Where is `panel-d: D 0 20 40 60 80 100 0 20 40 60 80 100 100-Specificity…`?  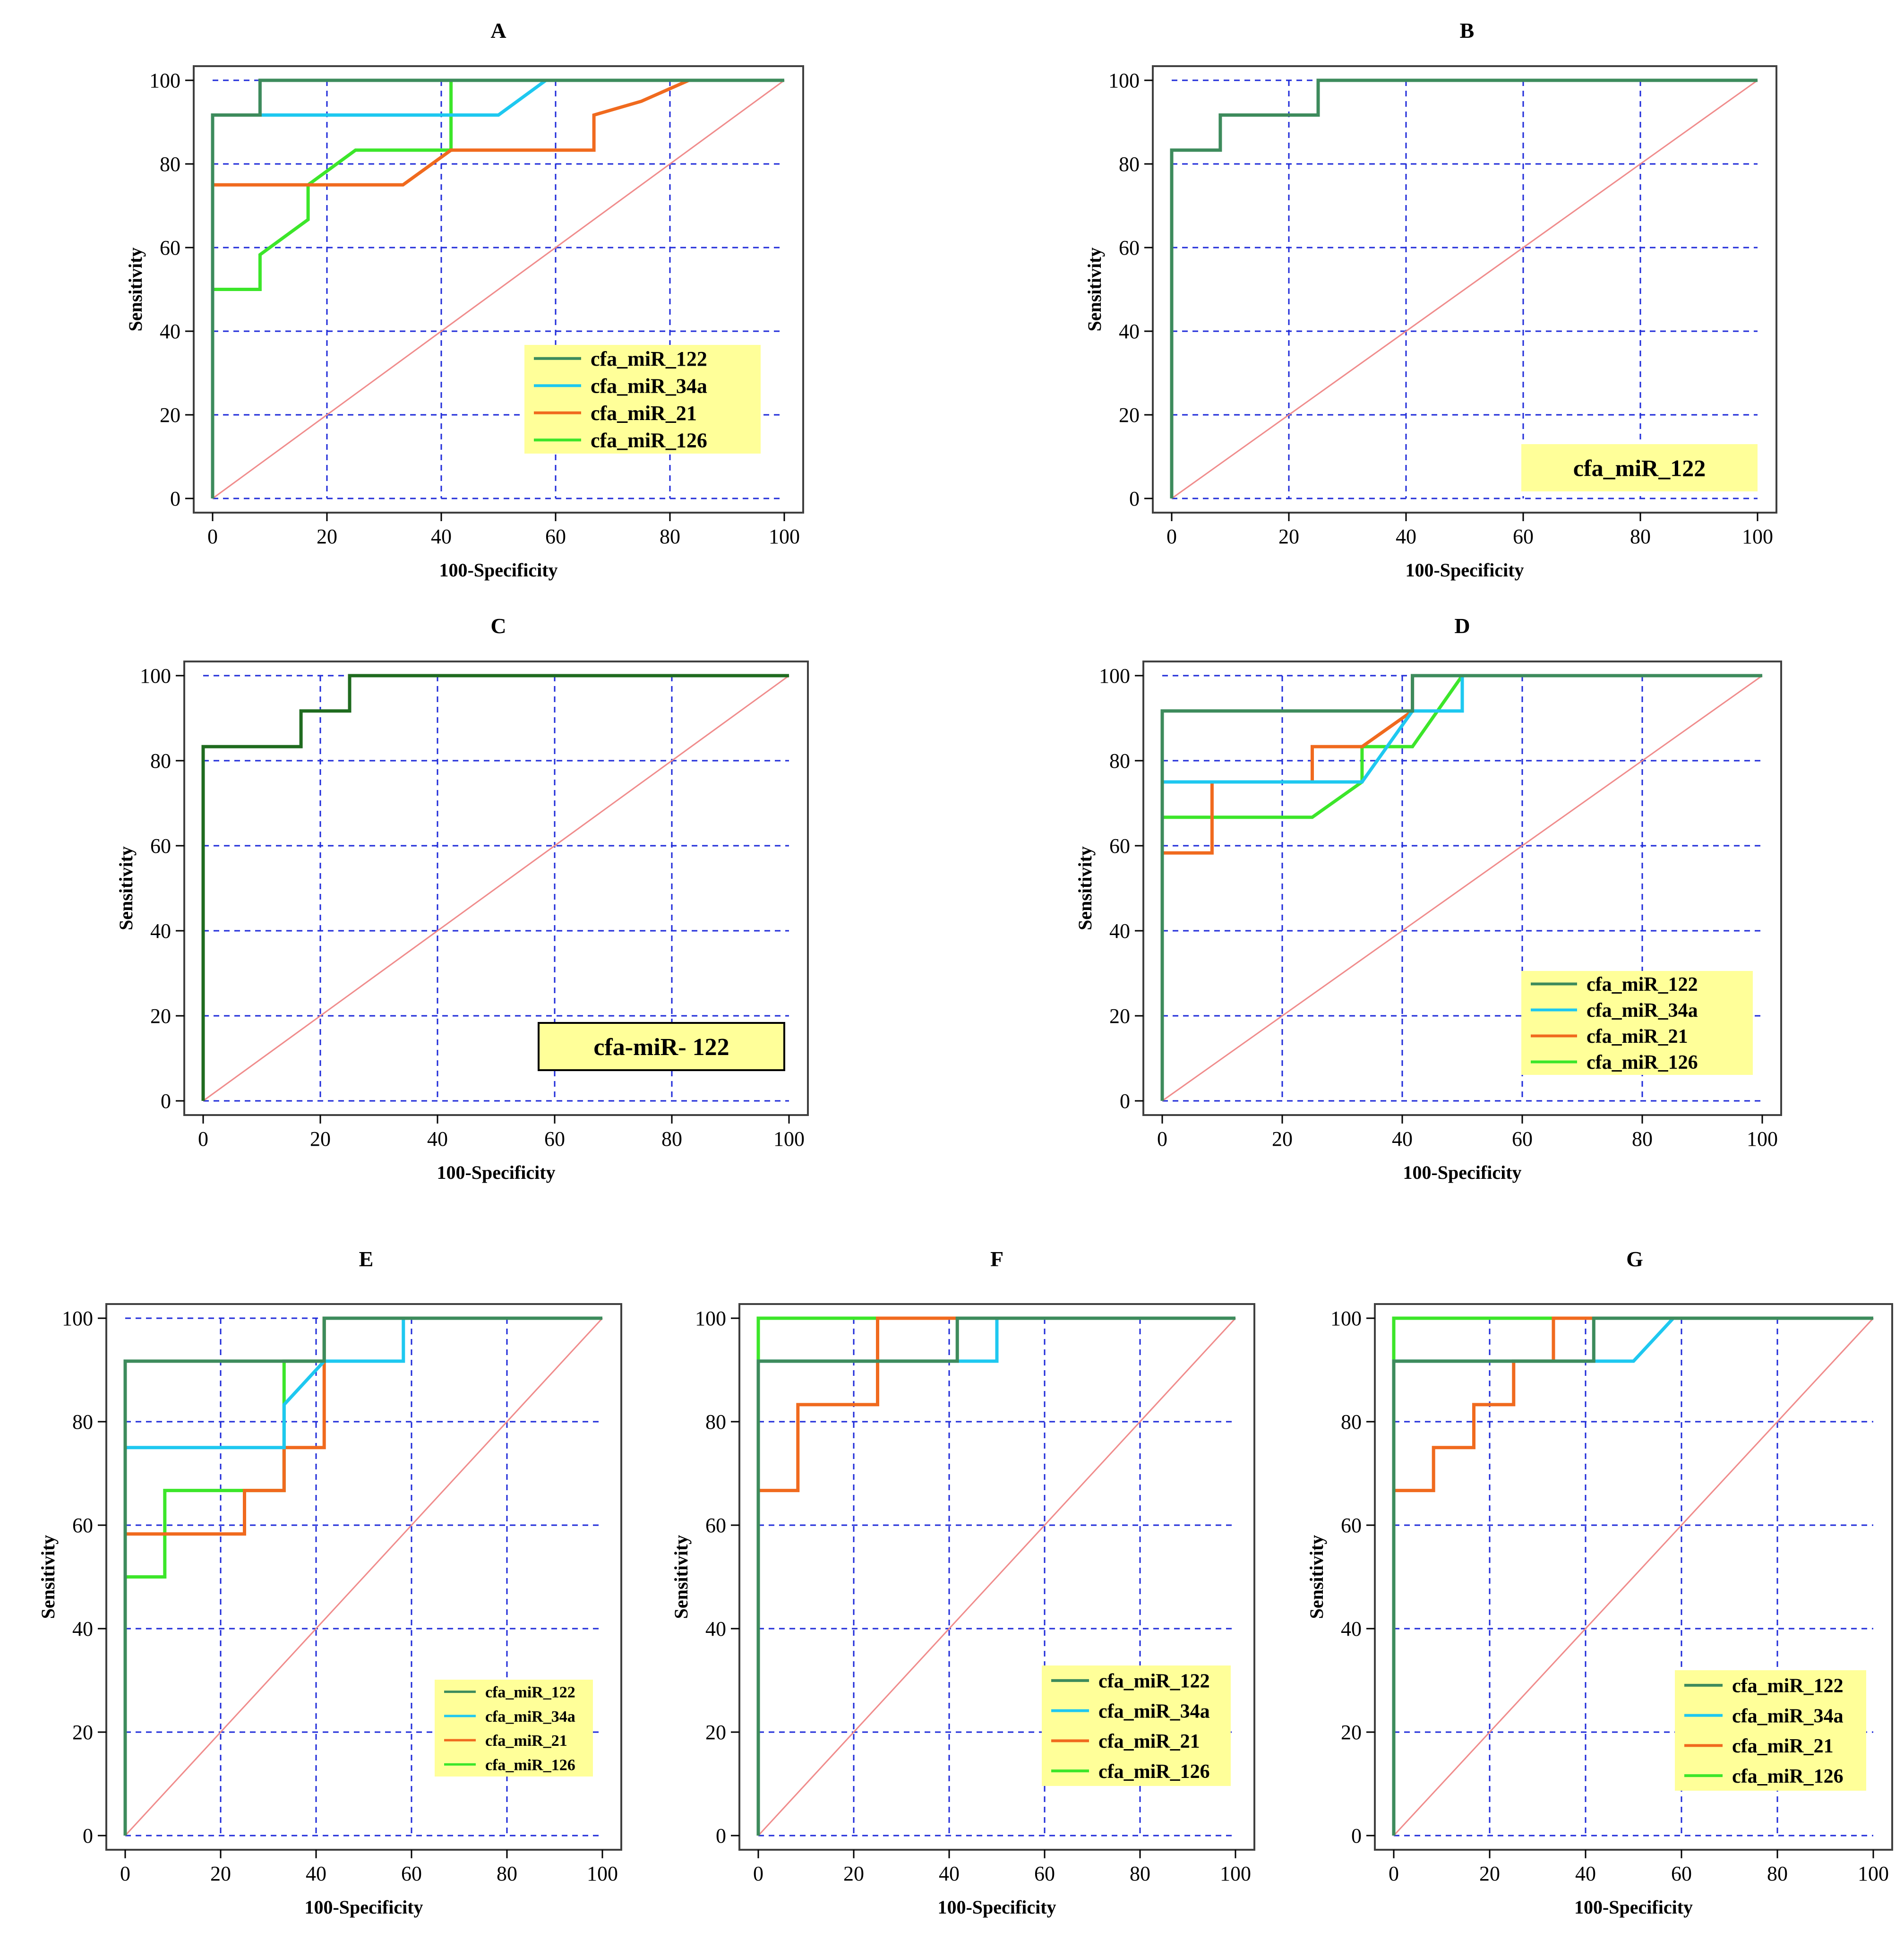
panel-d: D 0 20 40 60 80 100 0 20 40 60 80 100 100-Specificity… is located at coordinates (1428, 899).